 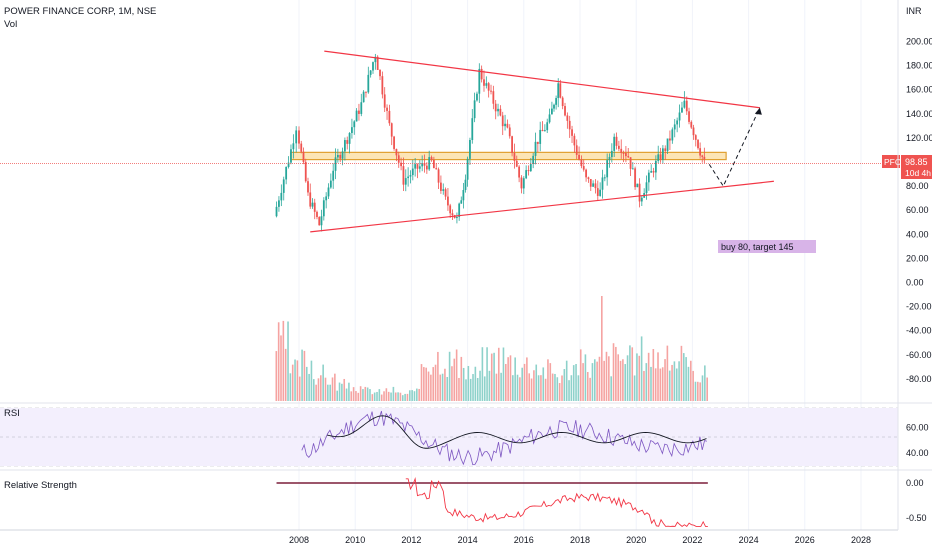 I want to click on price-tick-label: -40.00, so click(x=919, y=331).